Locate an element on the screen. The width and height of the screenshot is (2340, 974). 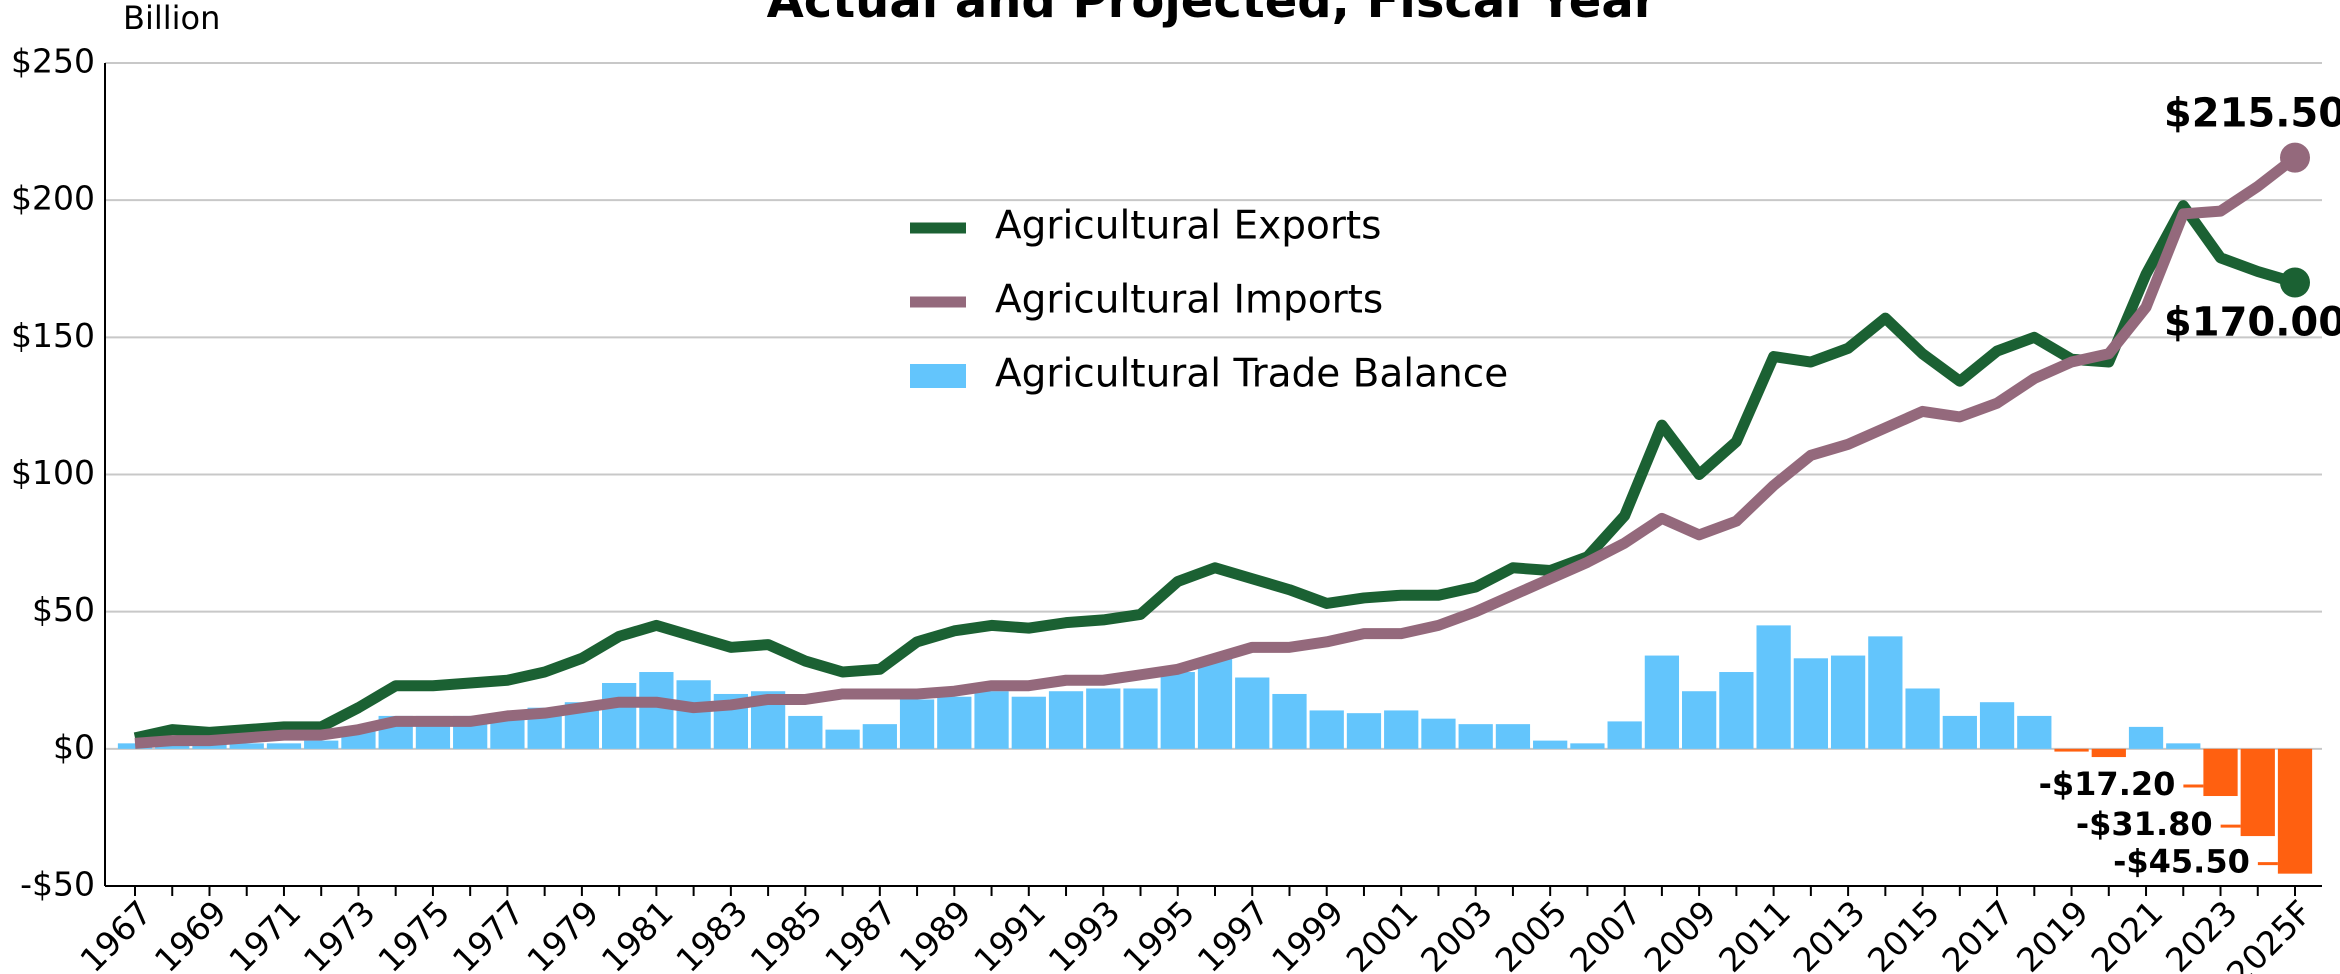
data-label: -$17.20 is located at coordinates (2107, 784).